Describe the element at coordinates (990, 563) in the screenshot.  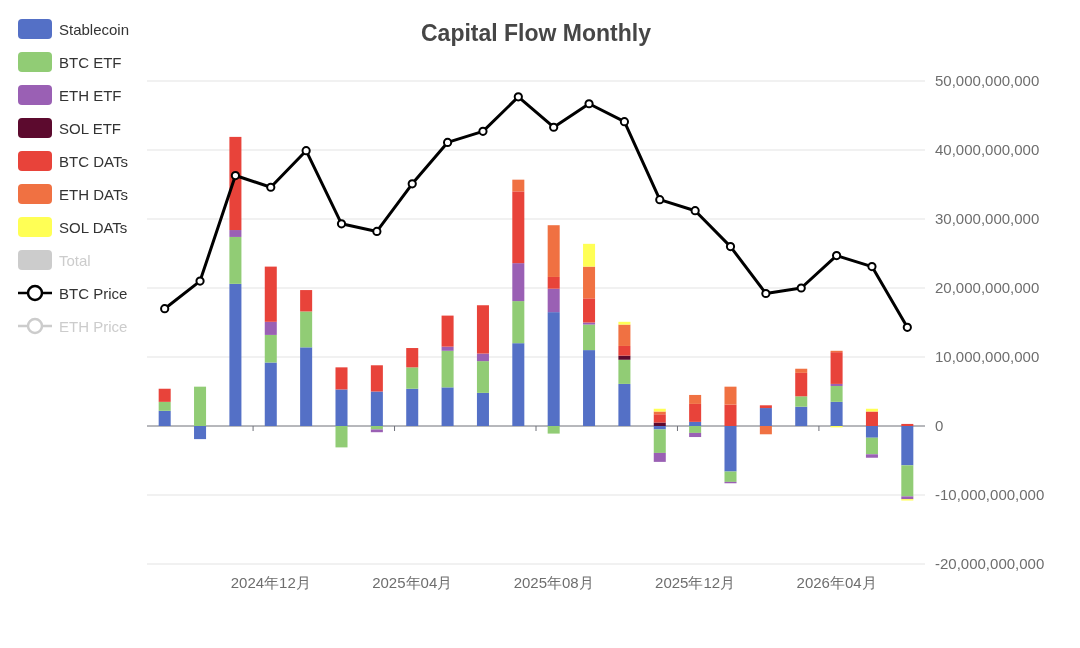
I see `y-tick-label: -20,000,000,000` at that location.